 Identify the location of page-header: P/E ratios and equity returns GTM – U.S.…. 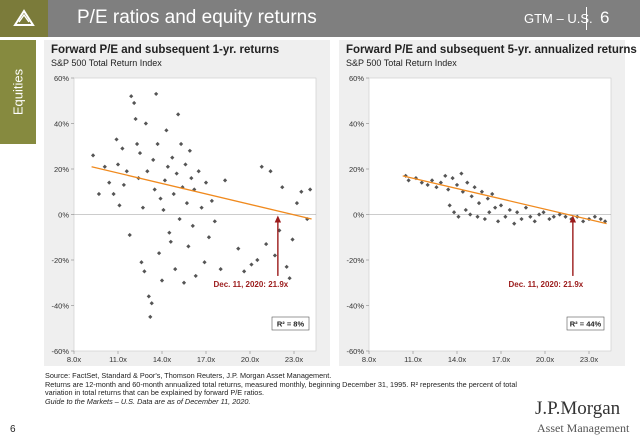
(320, 18).